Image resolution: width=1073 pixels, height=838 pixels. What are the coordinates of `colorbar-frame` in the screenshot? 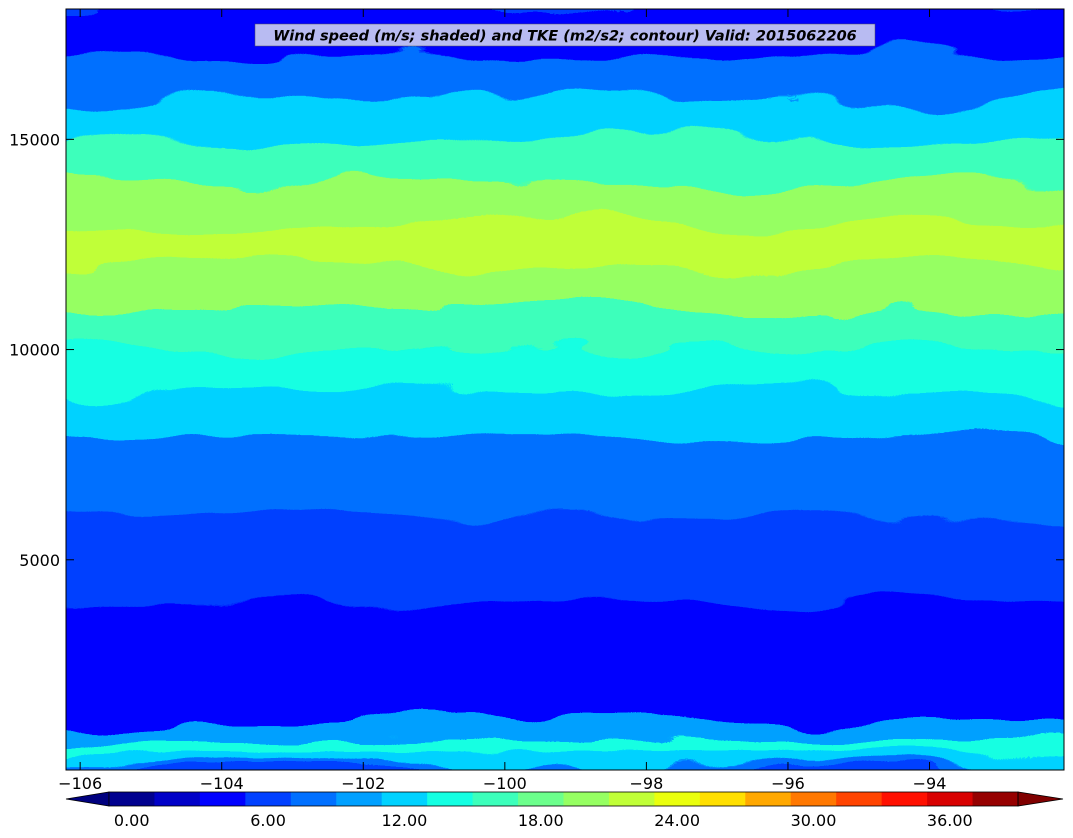 It's located at (563, 799).